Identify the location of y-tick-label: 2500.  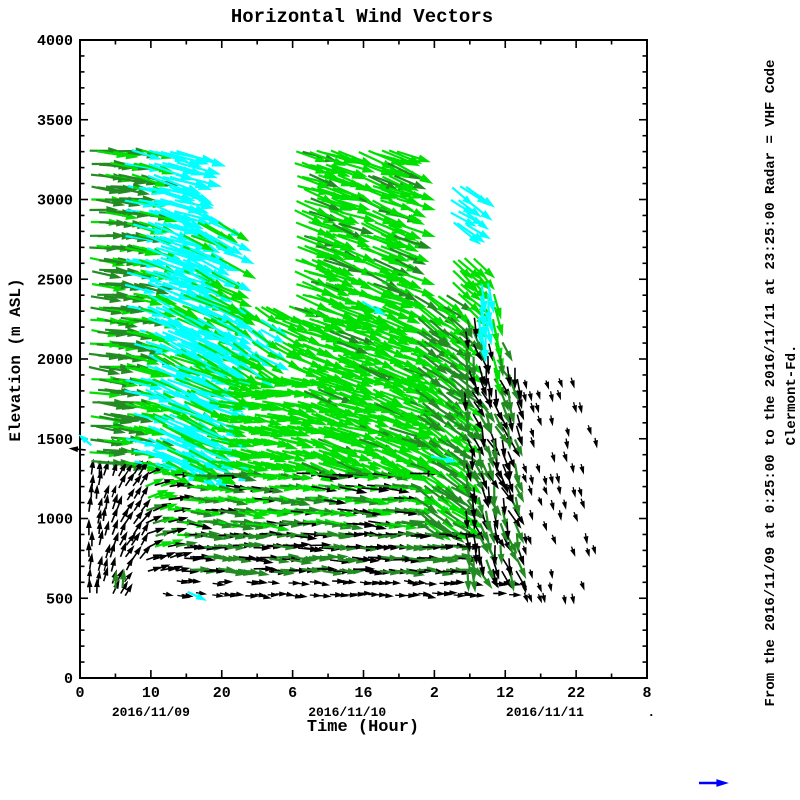
(55, 280).